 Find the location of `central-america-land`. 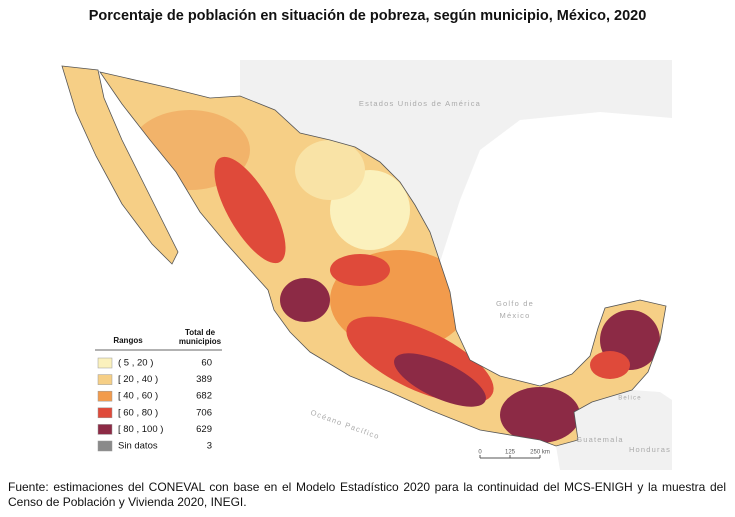

central-america-land is located at coordinates (614, 430).